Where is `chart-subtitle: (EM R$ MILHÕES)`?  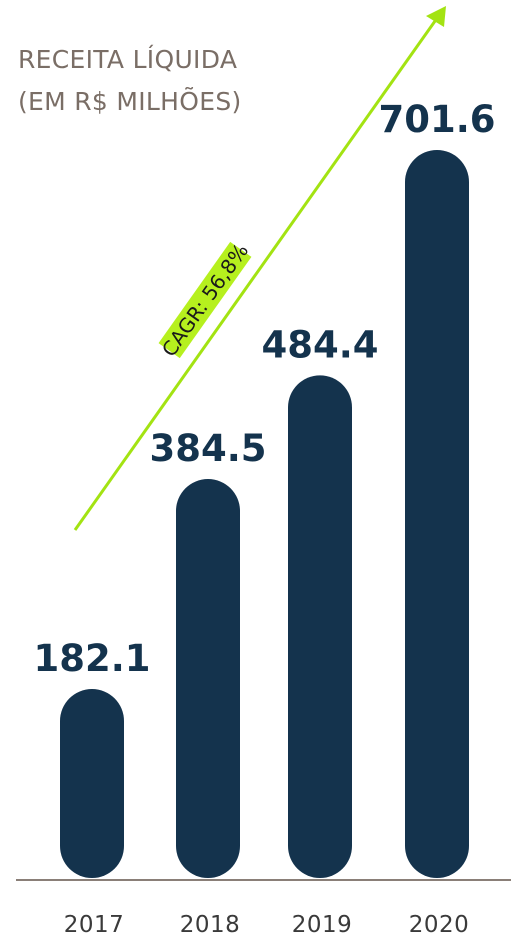 chart-subtitle: (EM R$ MILHÕES) is located at coordinates (130, 101).